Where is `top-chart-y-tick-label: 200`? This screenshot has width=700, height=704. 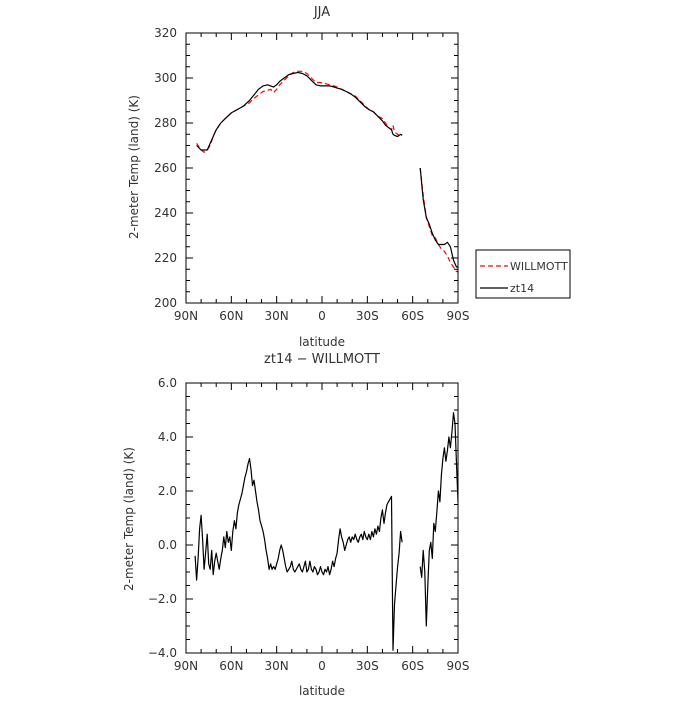 top-chart-y-tick-label: 200 is located at coordinates (165, 303).